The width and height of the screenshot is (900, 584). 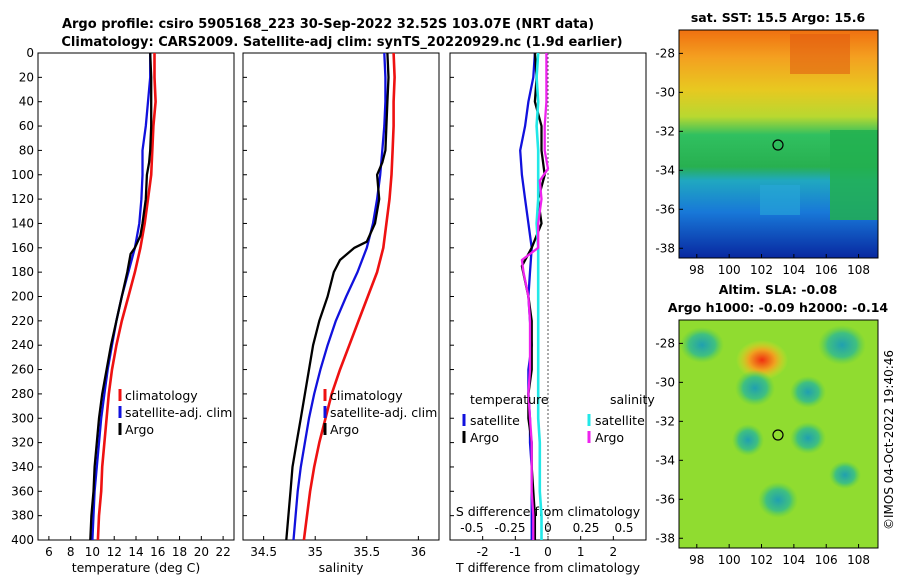 What do you see at coordinates (858, 270) in the screenshot?
I see `map-x-tick-label: 108` at bounding box center [858, 270].